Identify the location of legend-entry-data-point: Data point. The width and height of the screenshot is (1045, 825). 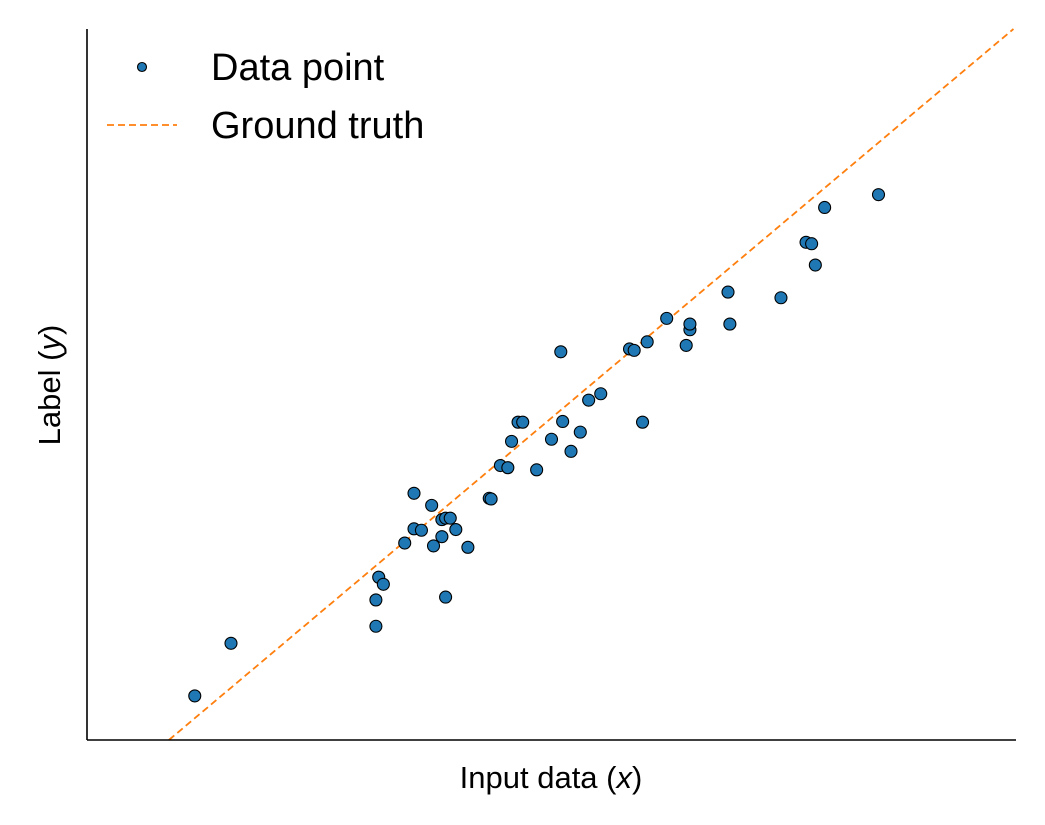
(260, 68).